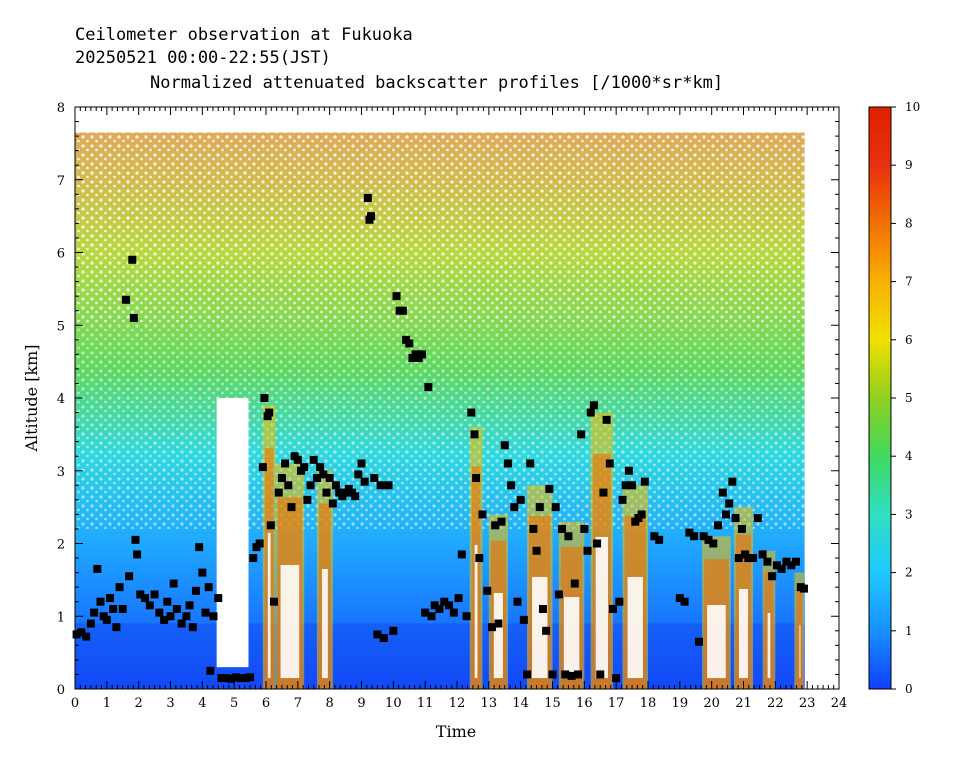  I want to click on colorbar-tick-label: 0, so click(909, 689).